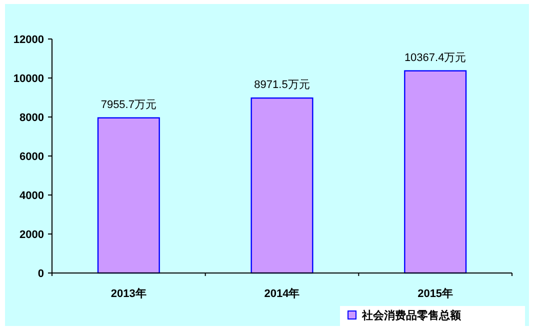  I want to click on y-tick-label: 4000, so click(32, 196).